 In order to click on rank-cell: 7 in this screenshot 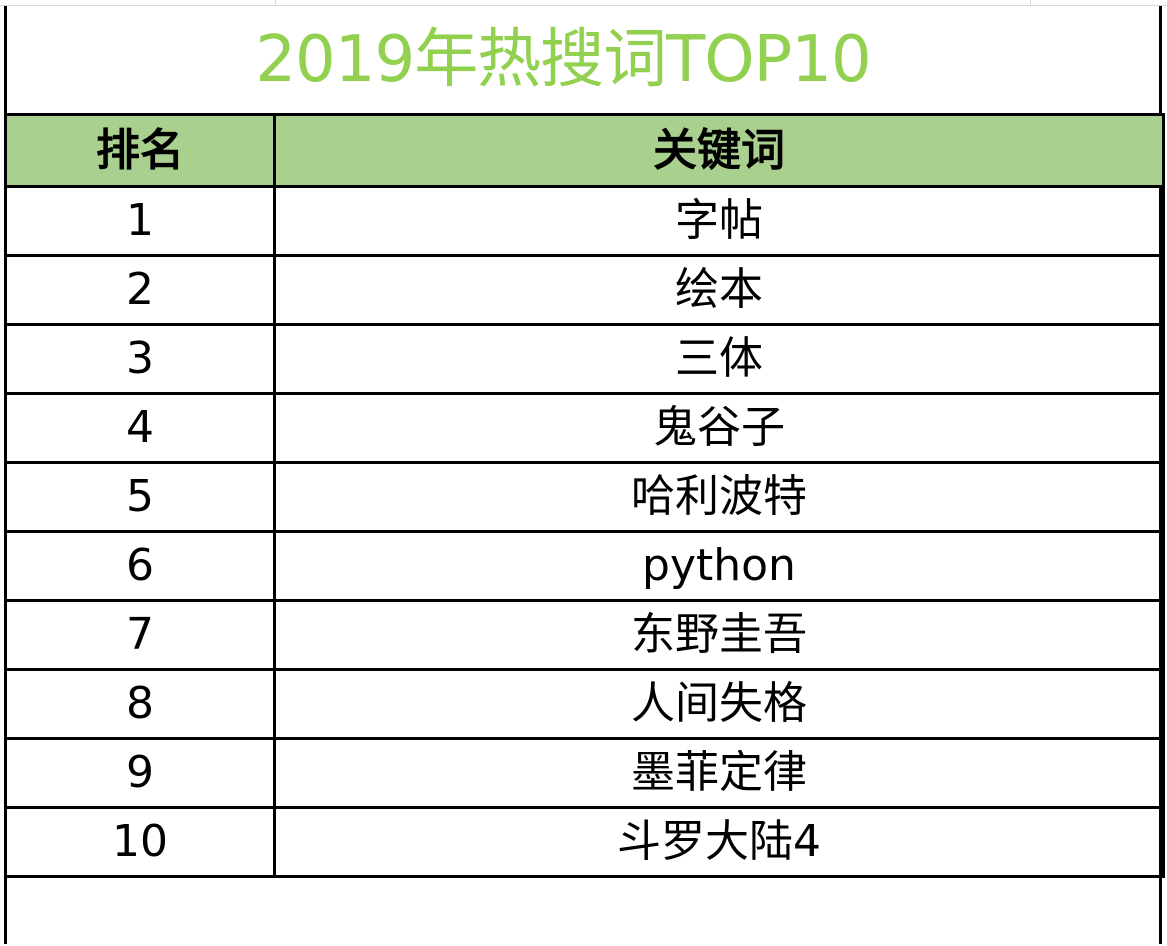, I will do `click(140, 635)`.